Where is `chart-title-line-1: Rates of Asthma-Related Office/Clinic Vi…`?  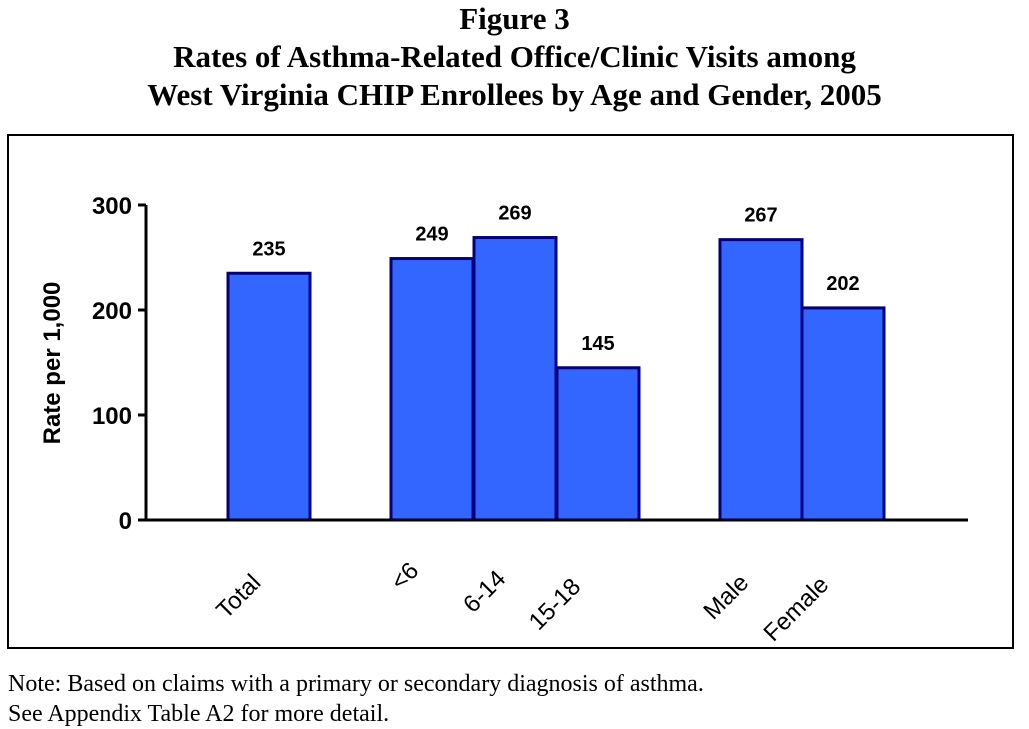 chart-title-line-1: Rates of Asthma-Related Office/Clinic Vi… is located at coordinates (514, 56).